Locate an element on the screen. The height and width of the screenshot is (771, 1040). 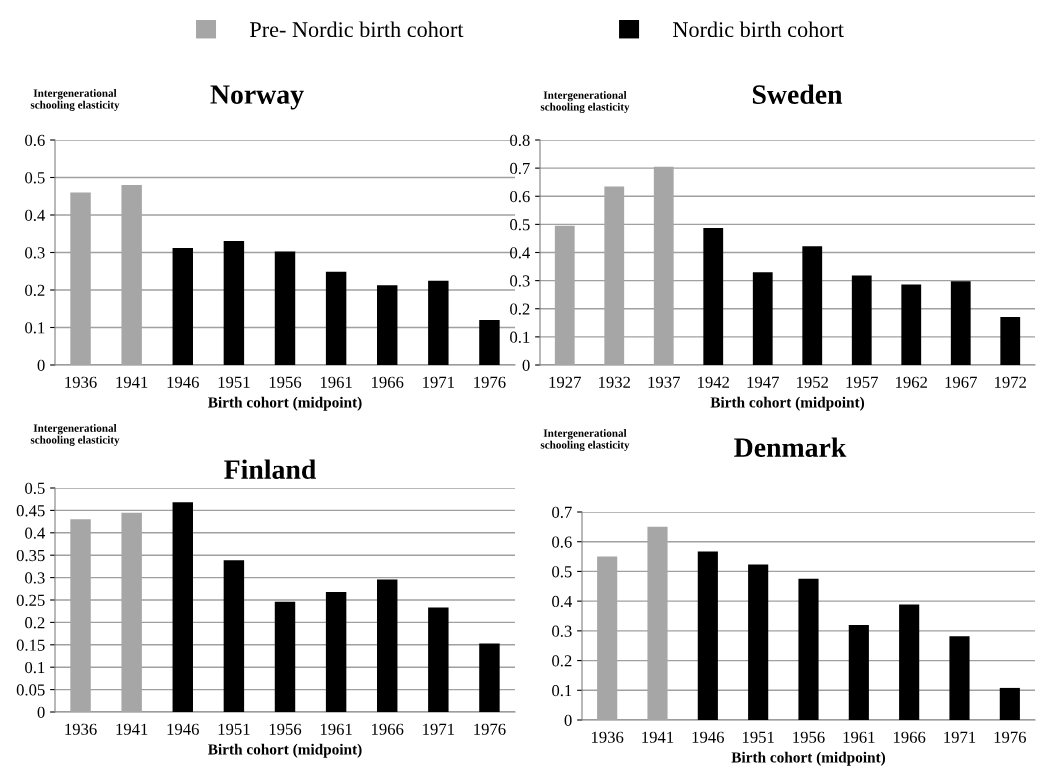
x-tick-label: 1937 is located at coordinates (664, 382).